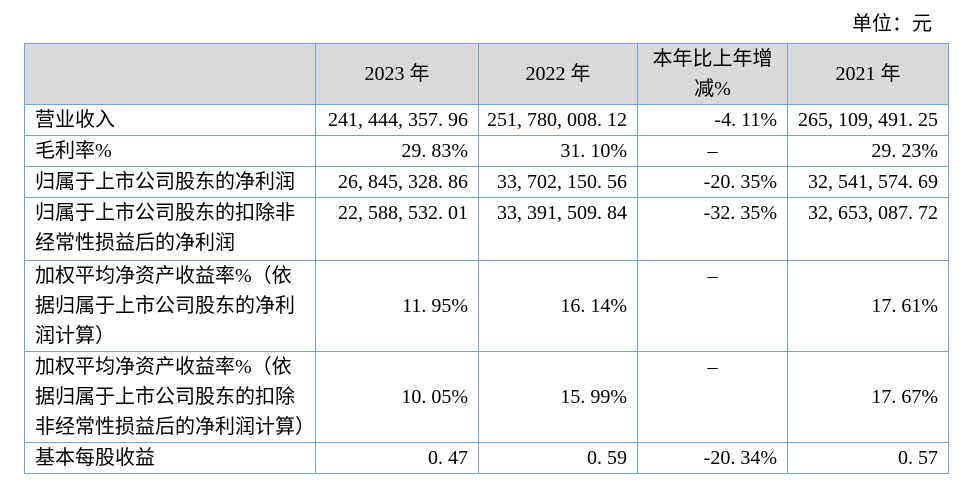  What do you see at coordinates (558, 306) in the screenshot?
I see `value-2022: 16. 14%` at bounding box center [558, 306].